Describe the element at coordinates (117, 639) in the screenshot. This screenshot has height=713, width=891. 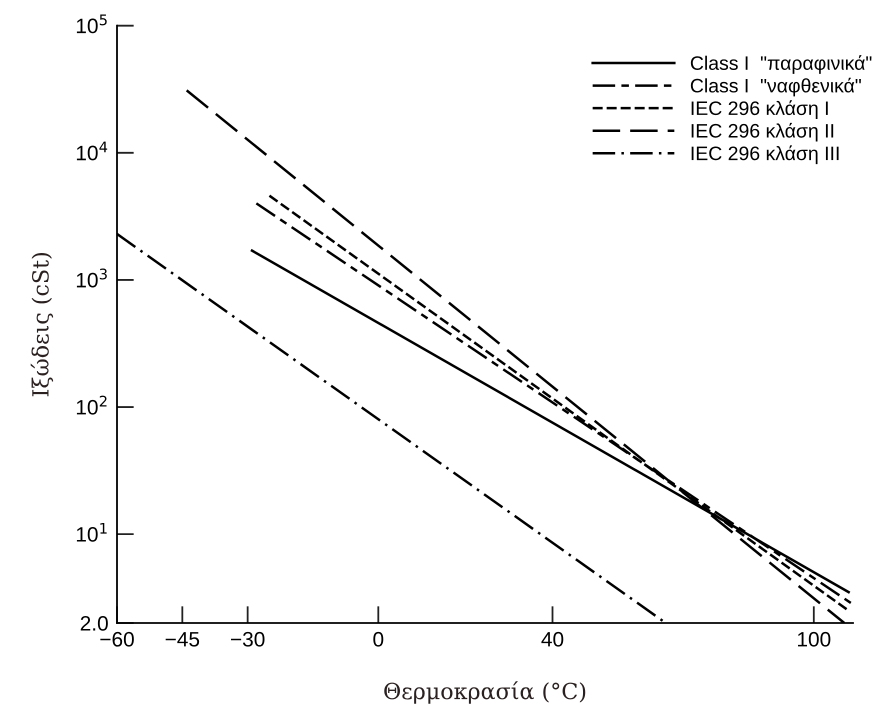
I see `x-tick-label: −60` at that location.